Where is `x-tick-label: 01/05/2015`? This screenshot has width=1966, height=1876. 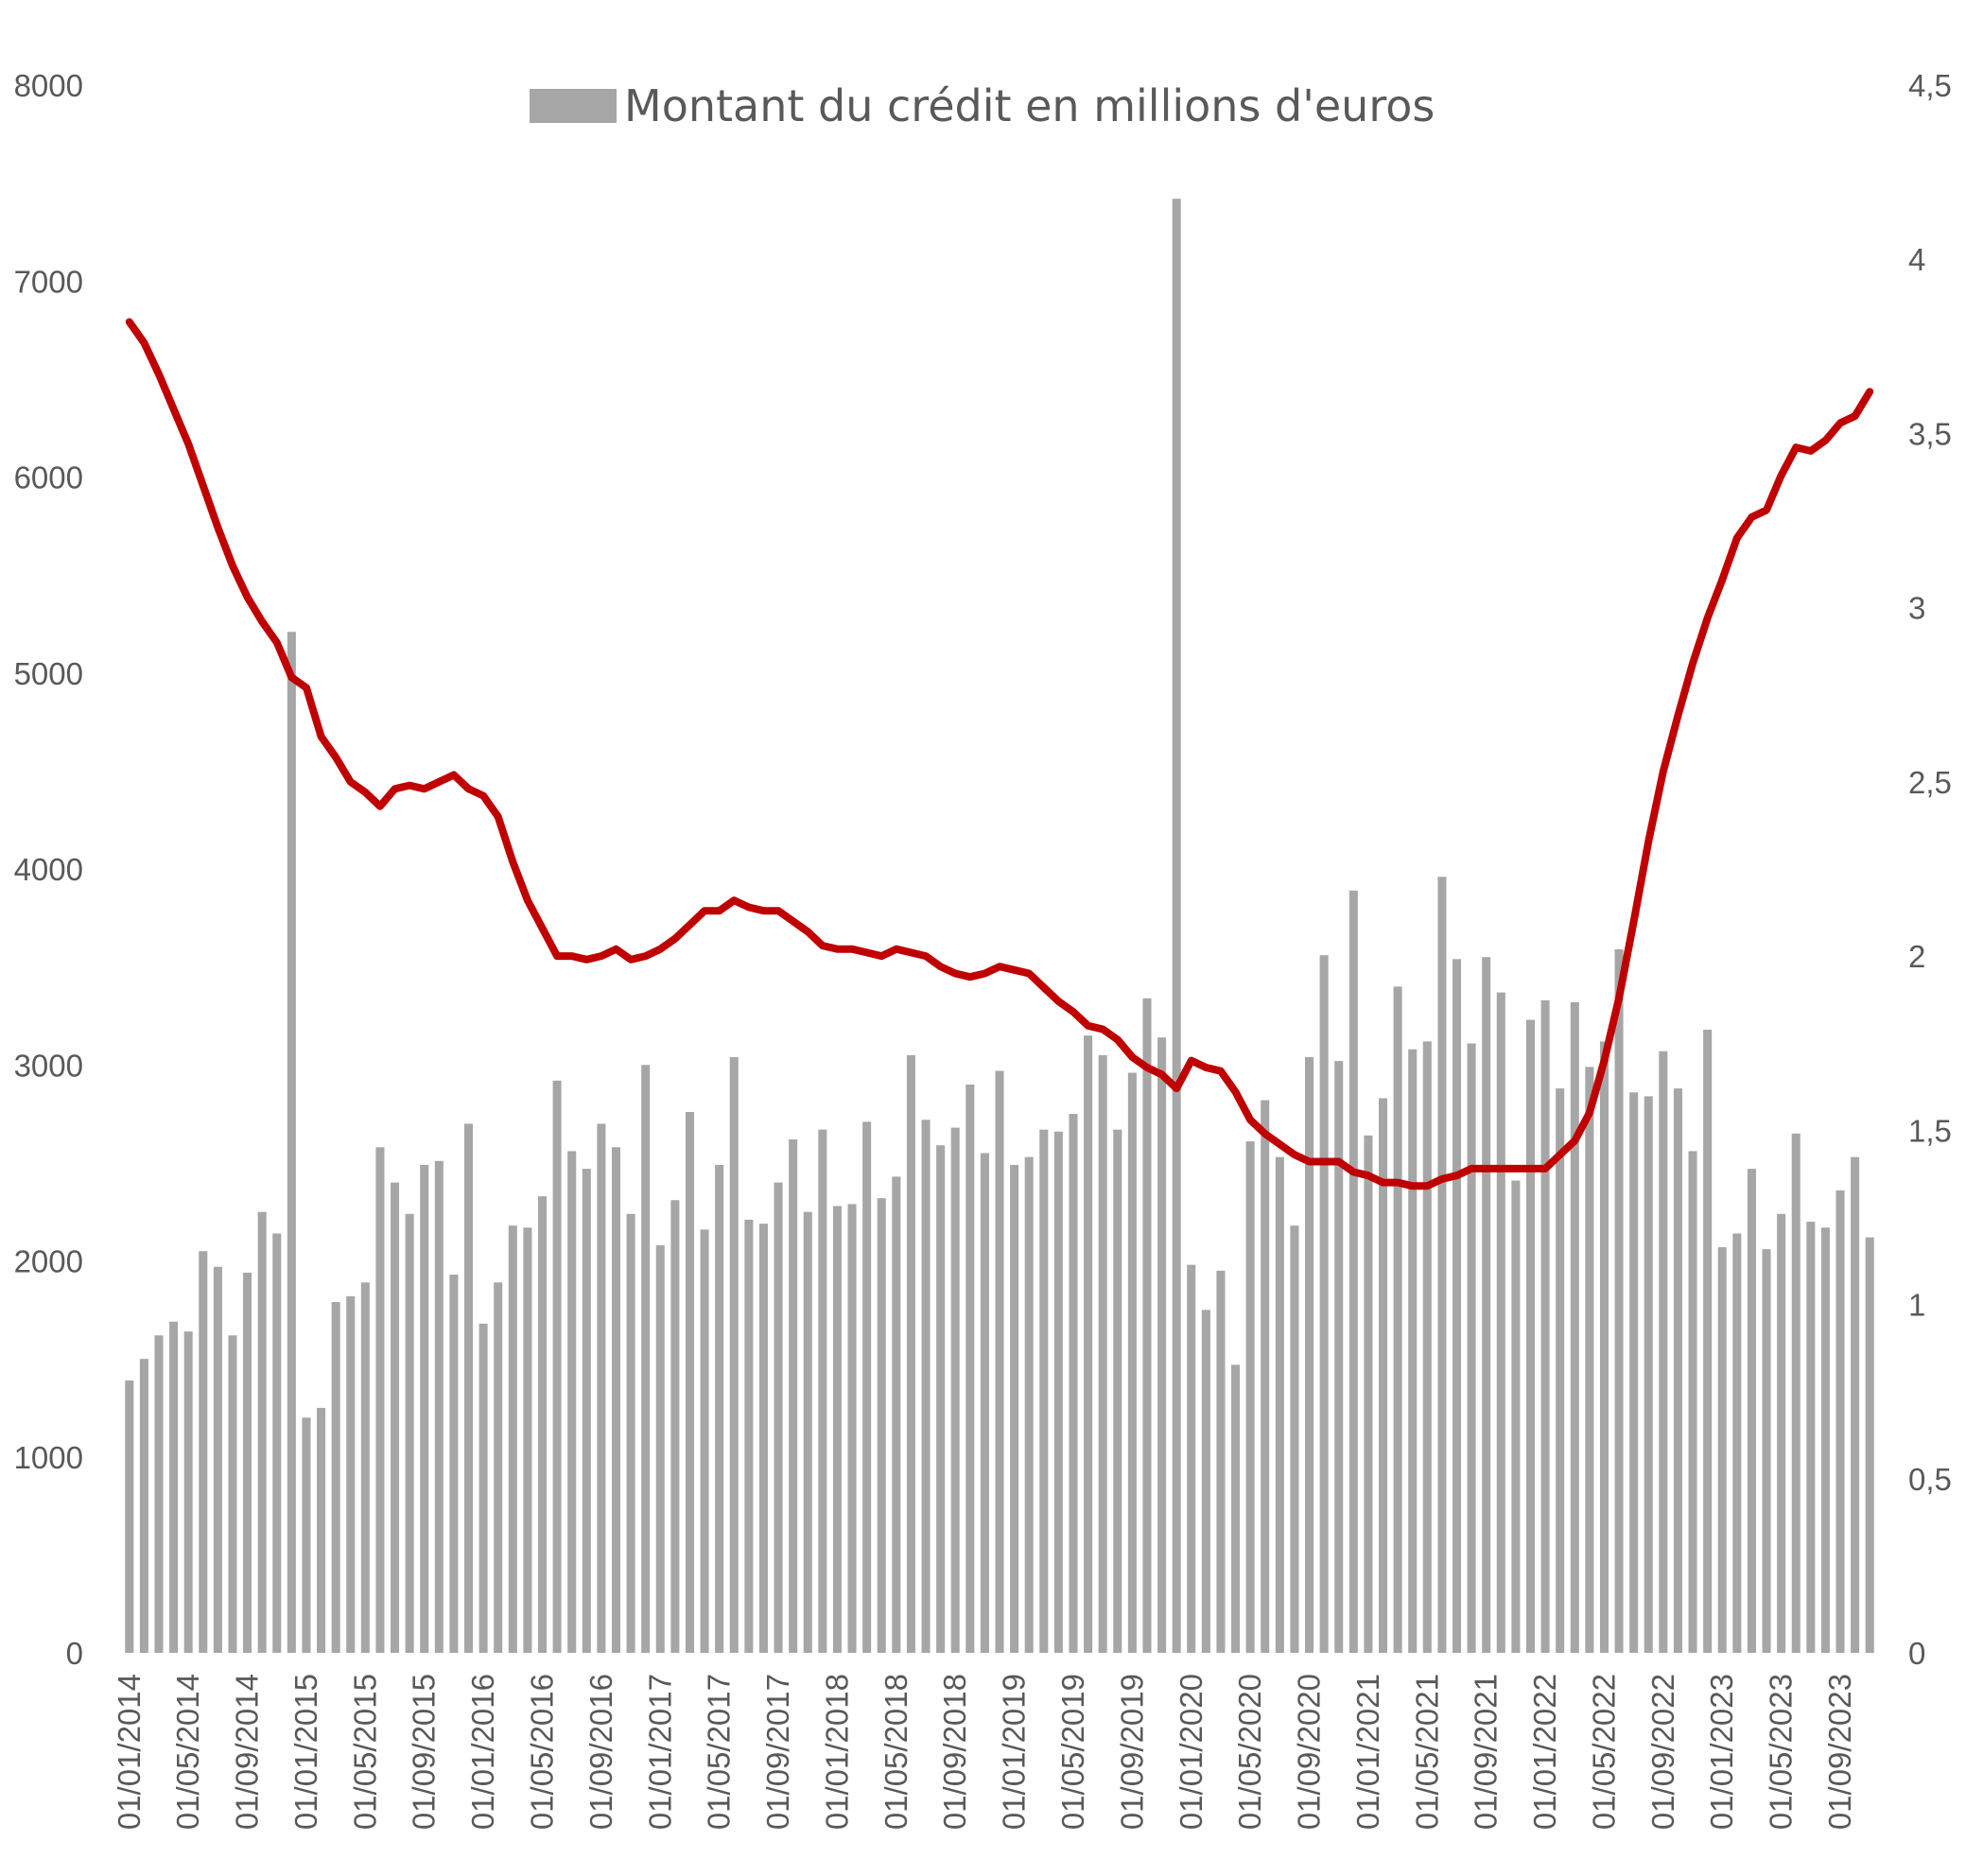
x-tick-label: 01/05/2015 is located at coordinates (364, 1752).